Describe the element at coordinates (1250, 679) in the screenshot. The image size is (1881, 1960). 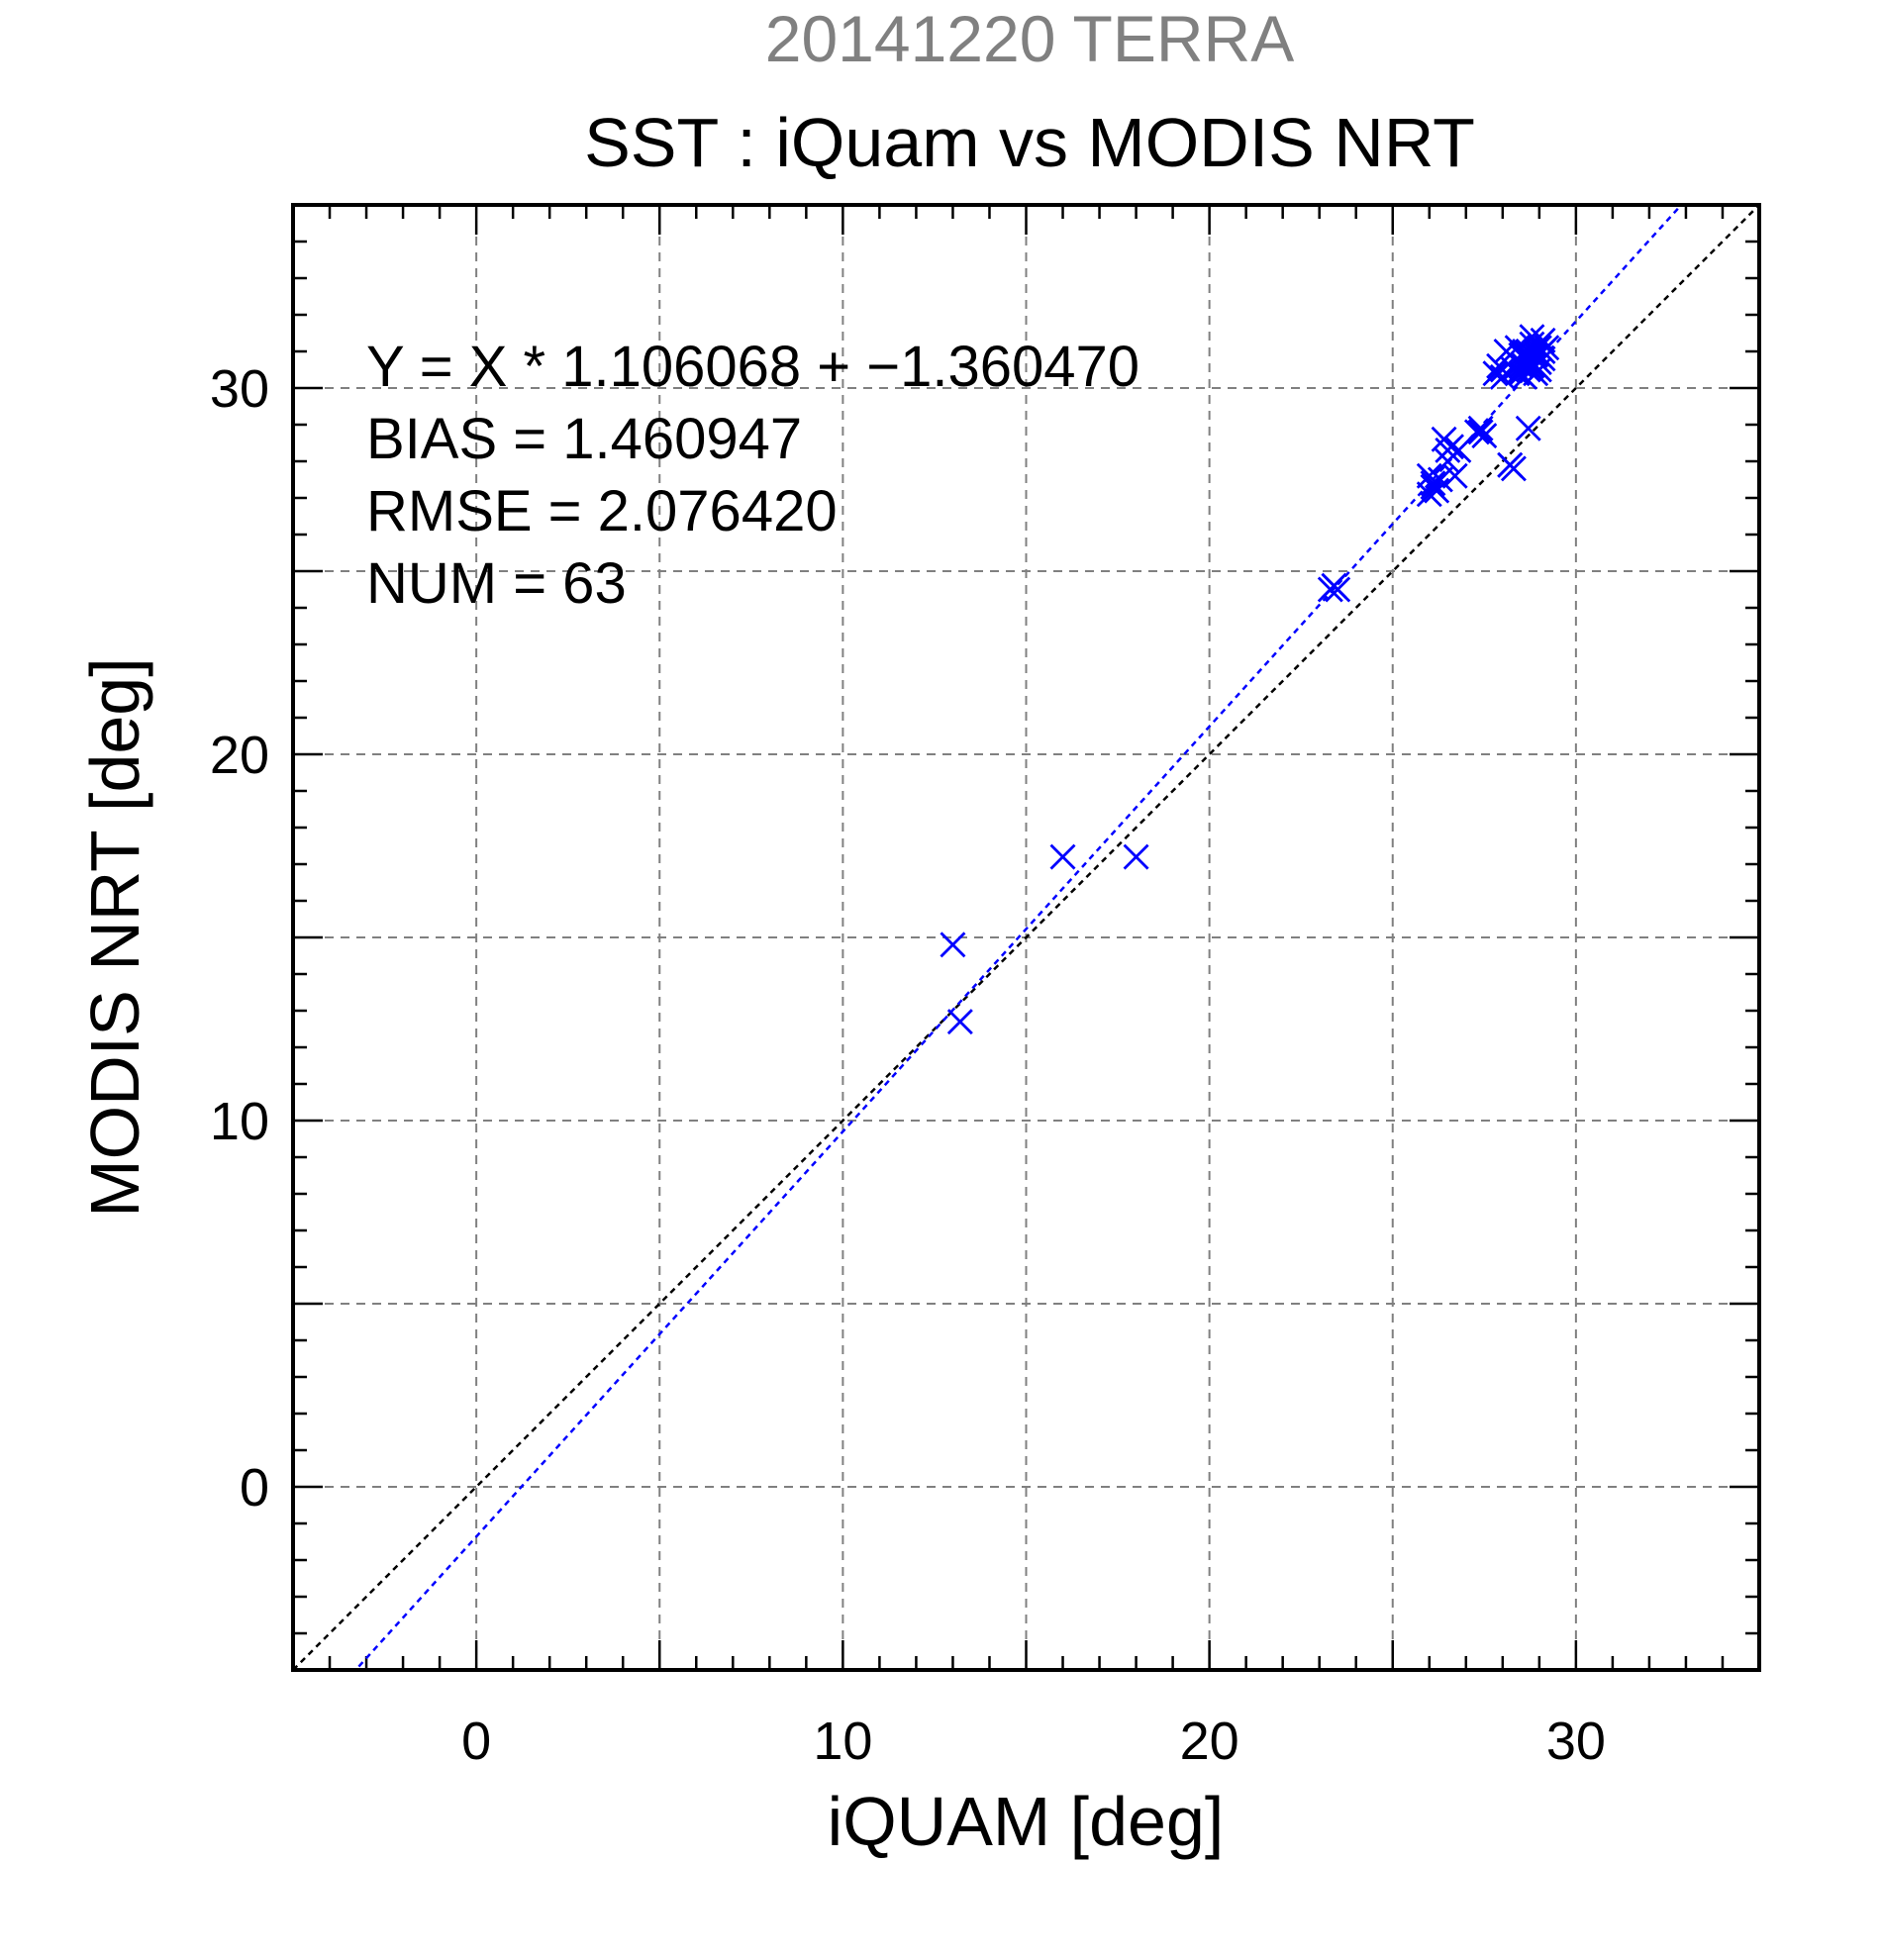
I see `data-points` at that location.